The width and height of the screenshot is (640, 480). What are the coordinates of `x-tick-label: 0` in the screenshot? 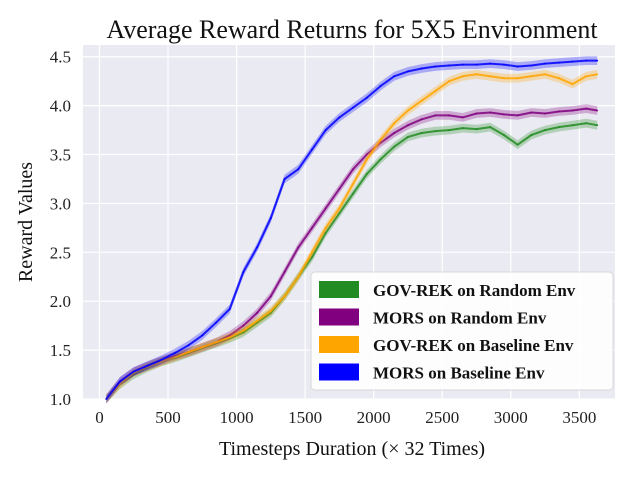 It's located at (99, 417).